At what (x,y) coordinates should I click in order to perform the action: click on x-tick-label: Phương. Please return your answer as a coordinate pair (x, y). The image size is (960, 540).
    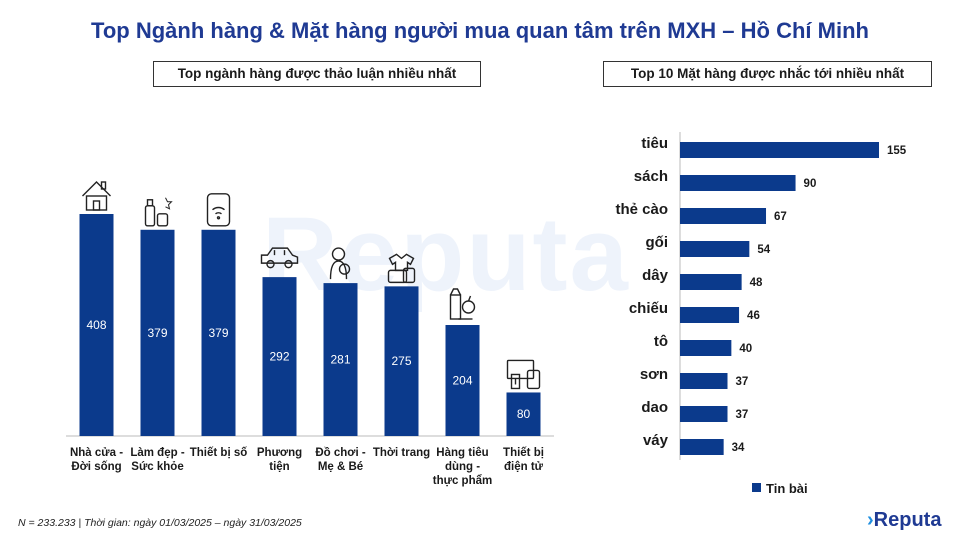
    Looking at the image, I should click on (279, 453).